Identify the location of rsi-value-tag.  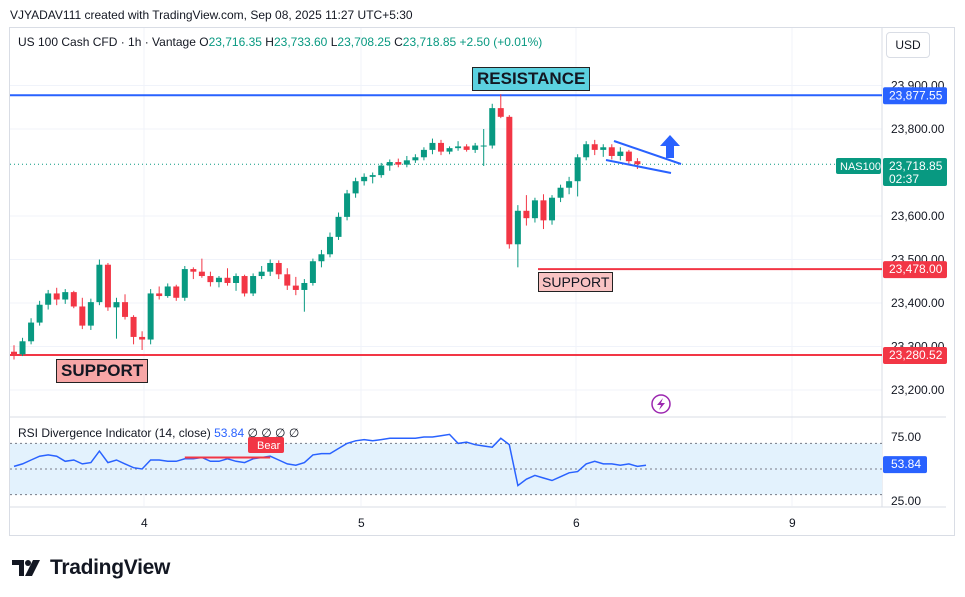
(905, 465).